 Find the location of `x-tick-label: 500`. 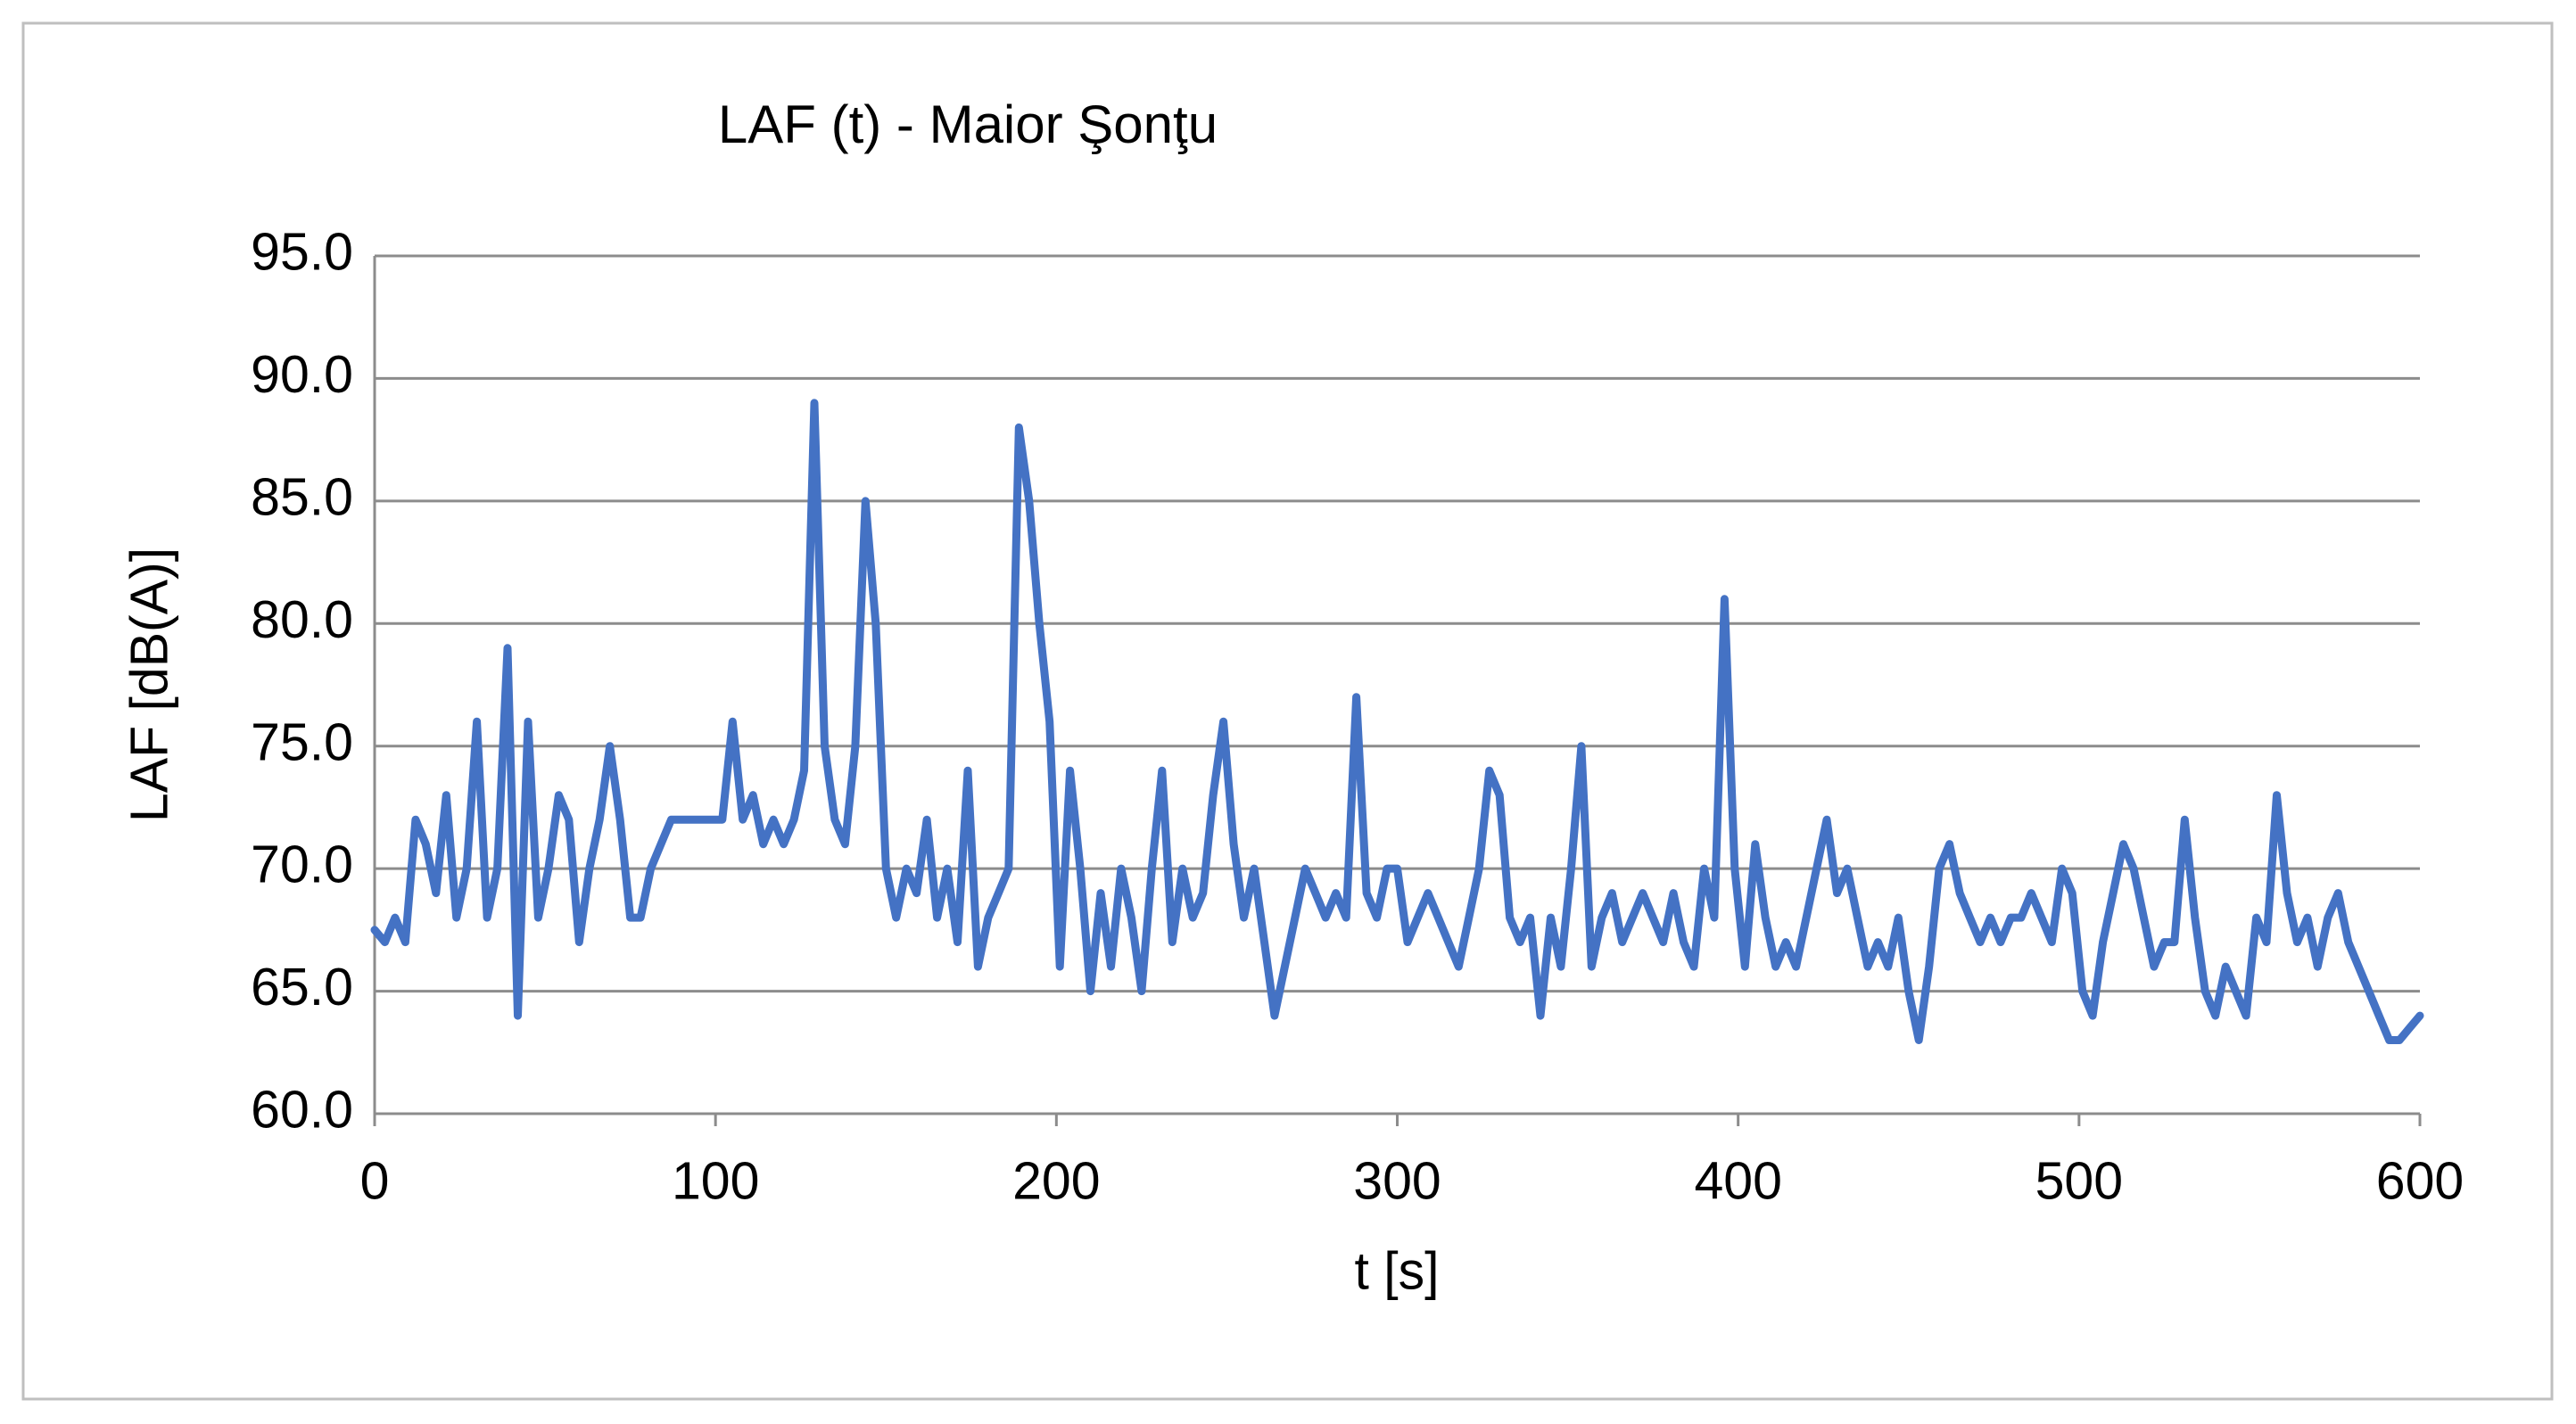

x-tick-label: 500 is located at coordinates (2079, 1181).